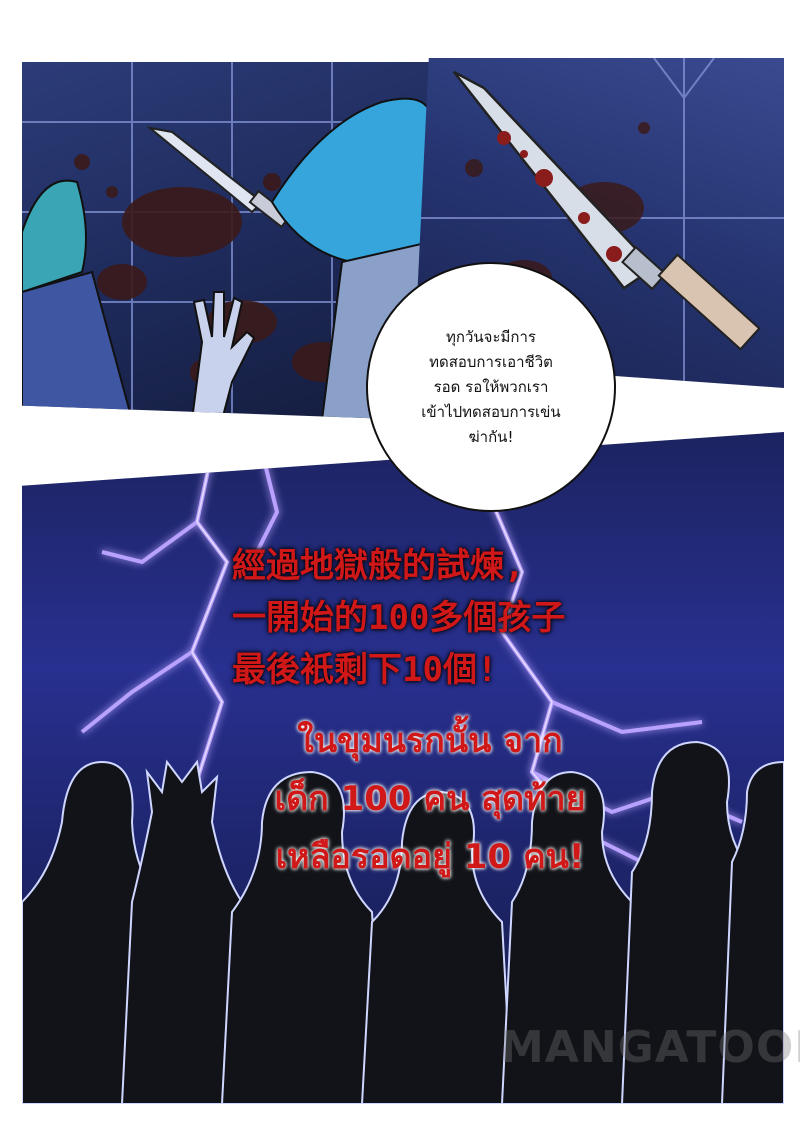 The height and width of the screenshot is (1131, 800). I want to click on panel-blade-closeup-art, so click(599, 223).